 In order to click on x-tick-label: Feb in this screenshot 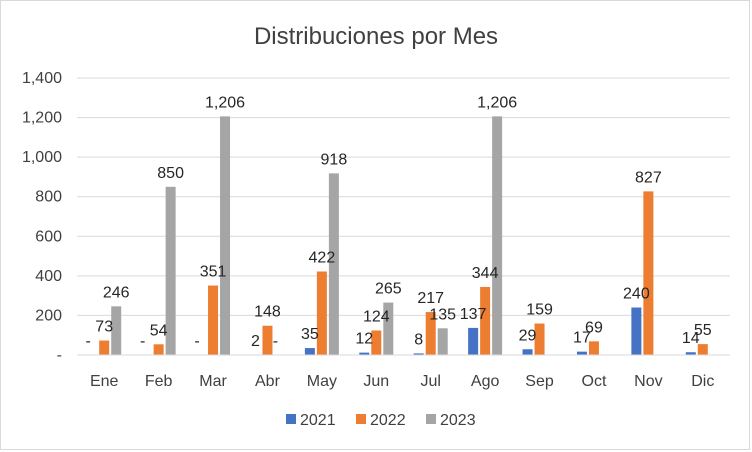, I will do `click(159, 381)`.